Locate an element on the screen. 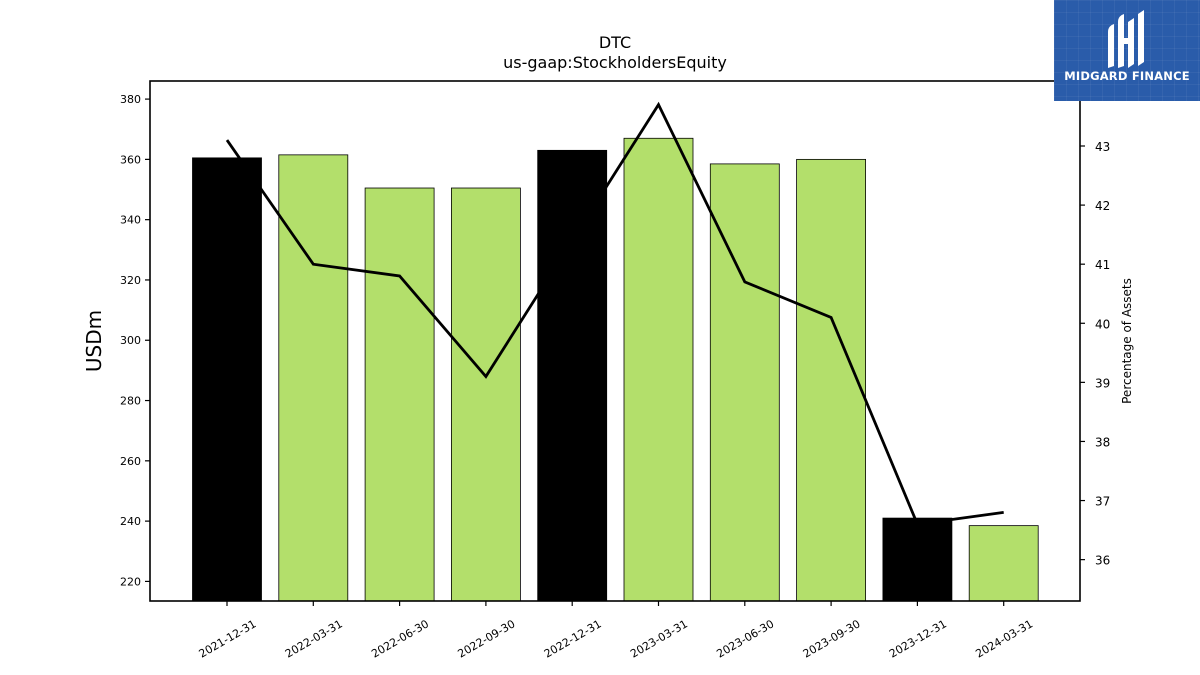 The width and height of the screenshot is (1200, 675). x-tick-label: 2023-03-31 is located at coordinates (659, 638).